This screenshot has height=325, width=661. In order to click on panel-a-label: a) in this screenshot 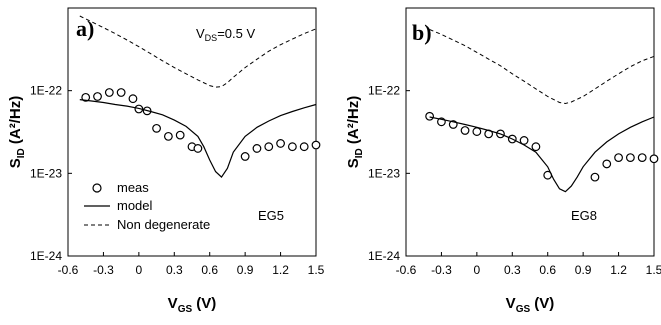, I will do `click(85, 28)`.